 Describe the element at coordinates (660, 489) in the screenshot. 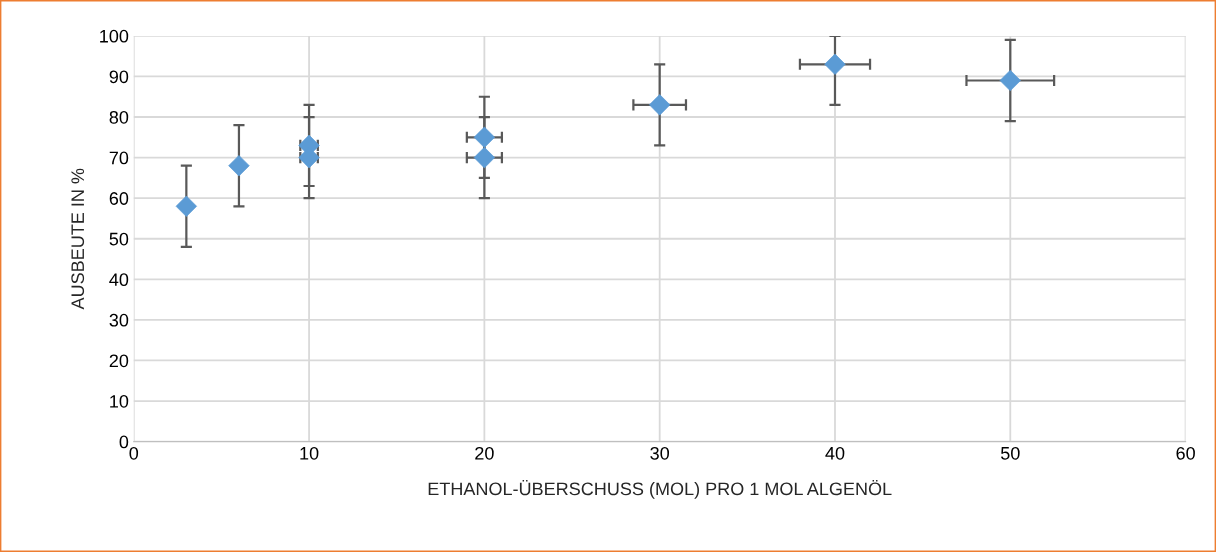

I see `x-axis-title: ETHANOL-ÜBERSCHUSS (MOL) PRO 1 MOL ALGENÖL` at that location.